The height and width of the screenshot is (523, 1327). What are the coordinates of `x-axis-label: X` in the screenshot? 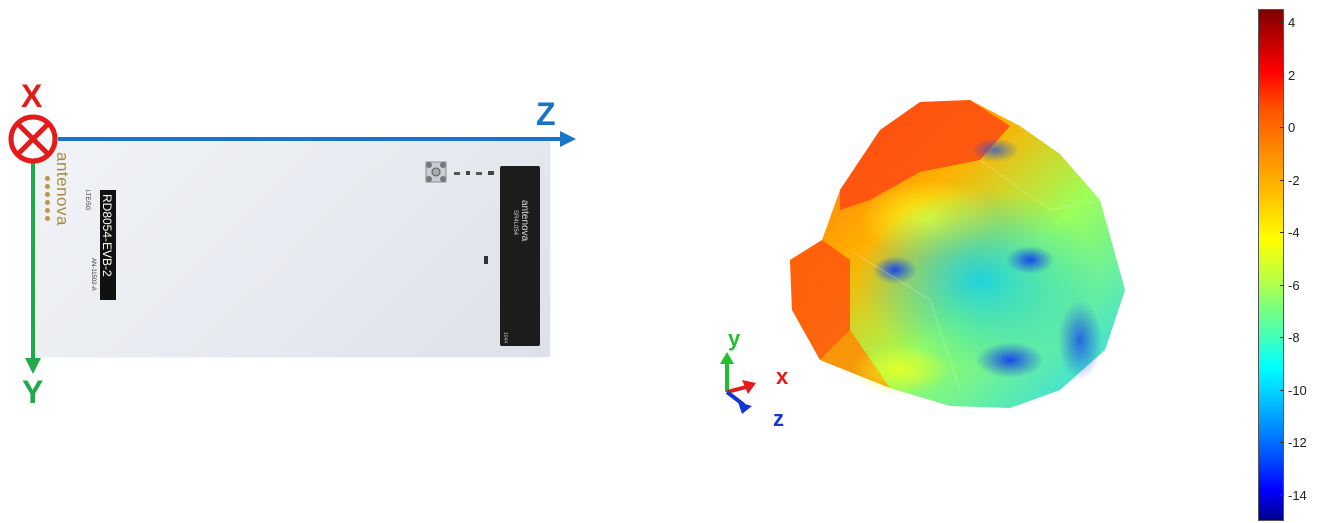 It's located at (32, 96).